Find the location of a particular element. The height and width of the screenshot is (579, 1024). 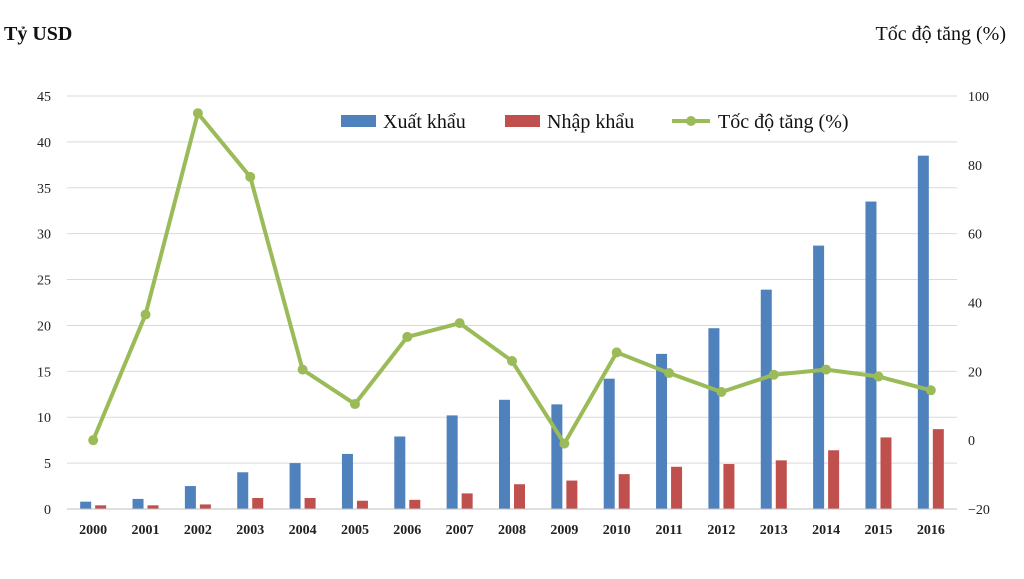

legend-label-export: Xuất khẩu is located at coordinates (424, 122).